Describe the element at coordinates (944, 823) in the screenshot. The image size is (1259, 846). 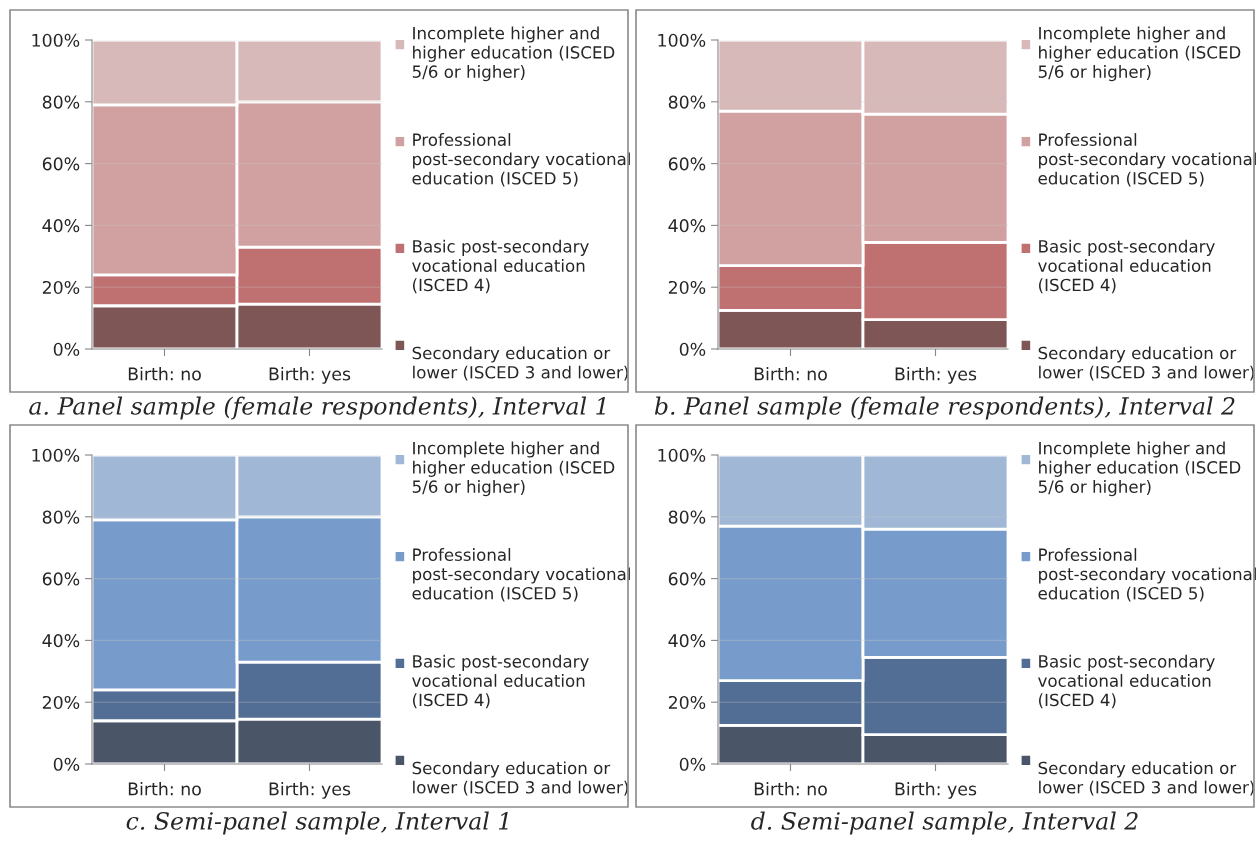
I see `text: d. Semi-panel sample, Interval 2` at that location.